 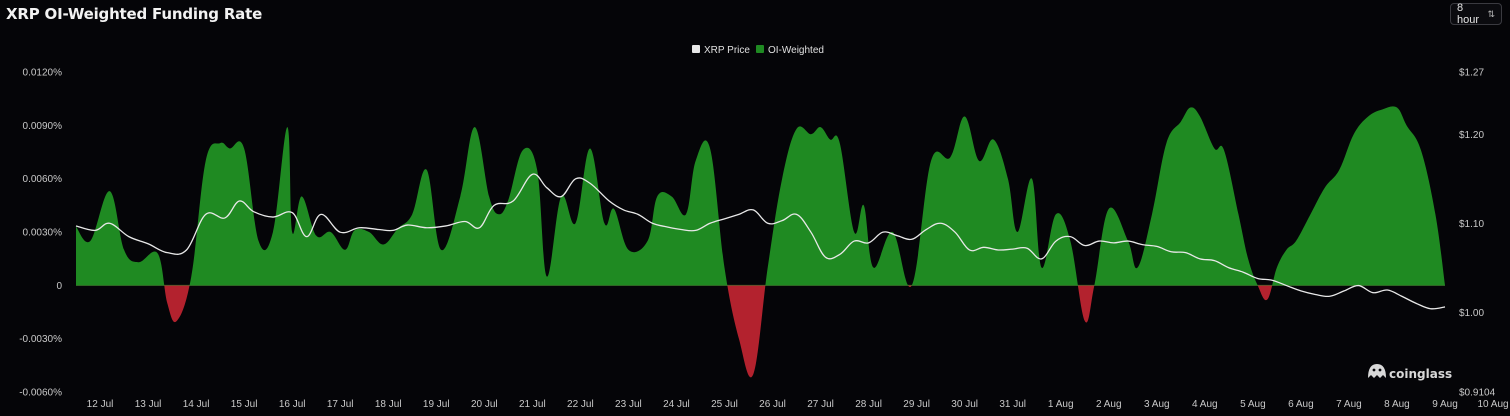 What do you see at coordinates (43, 179) in the screenshot?
I see `left-axis-tick: 0.0060%` at bounding box center [43, 179].